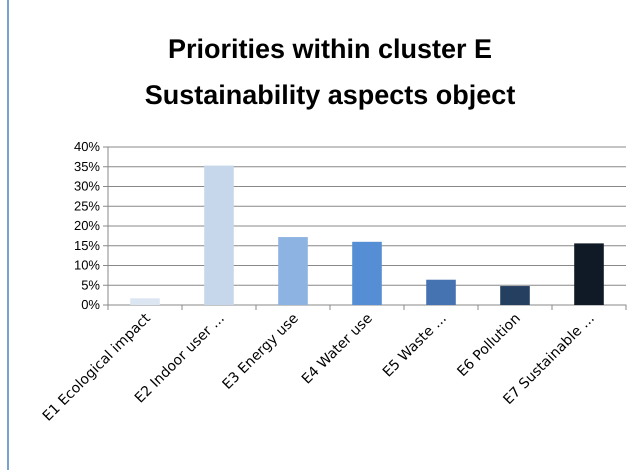 Image resolution: width=629 pixels, height=470 pixels. Describe the element at coordinates (87, 186) in the screenshot. I see `y-tick-label: 30%` at that location.